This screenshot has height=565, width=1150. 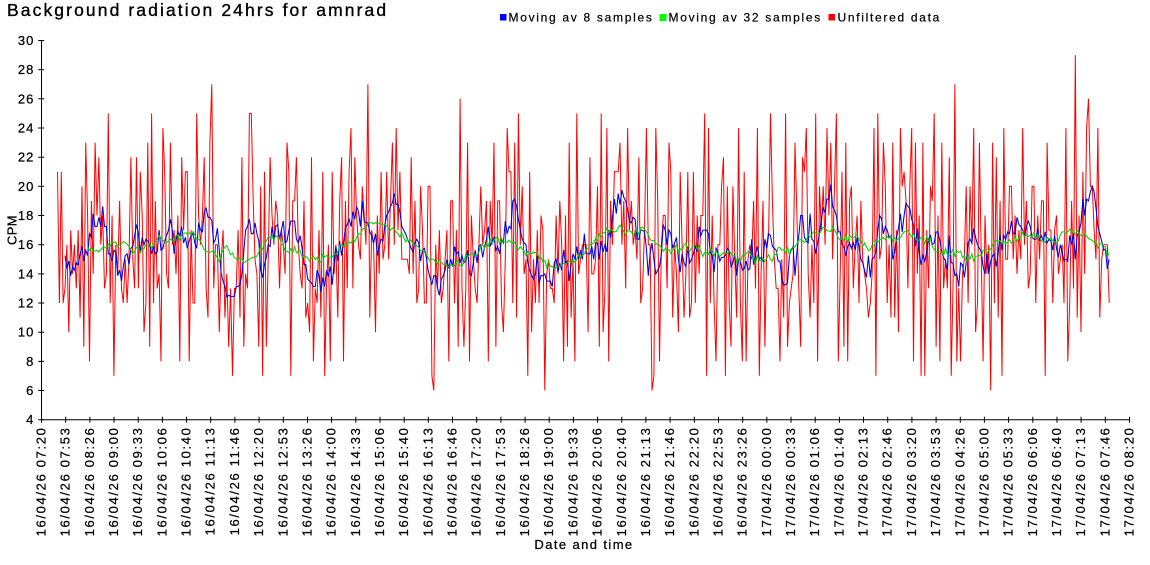 I want to click on svg-text: 20, so click(x=26, y=186).